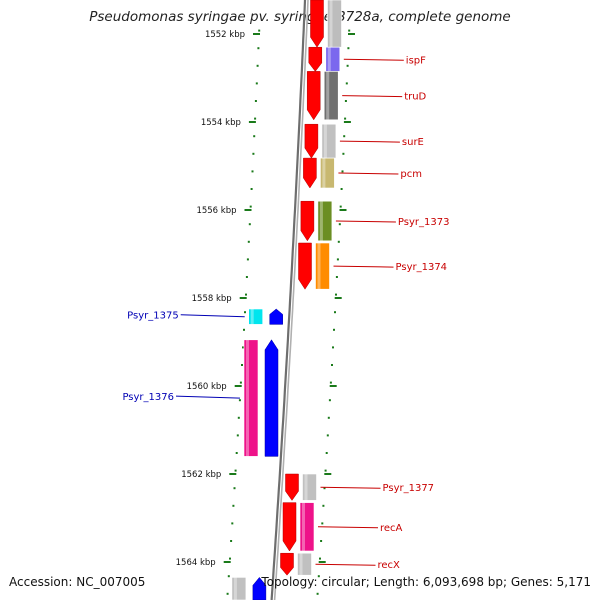  I want to click on tick-label: 1558 kbp, so click(212, 299).